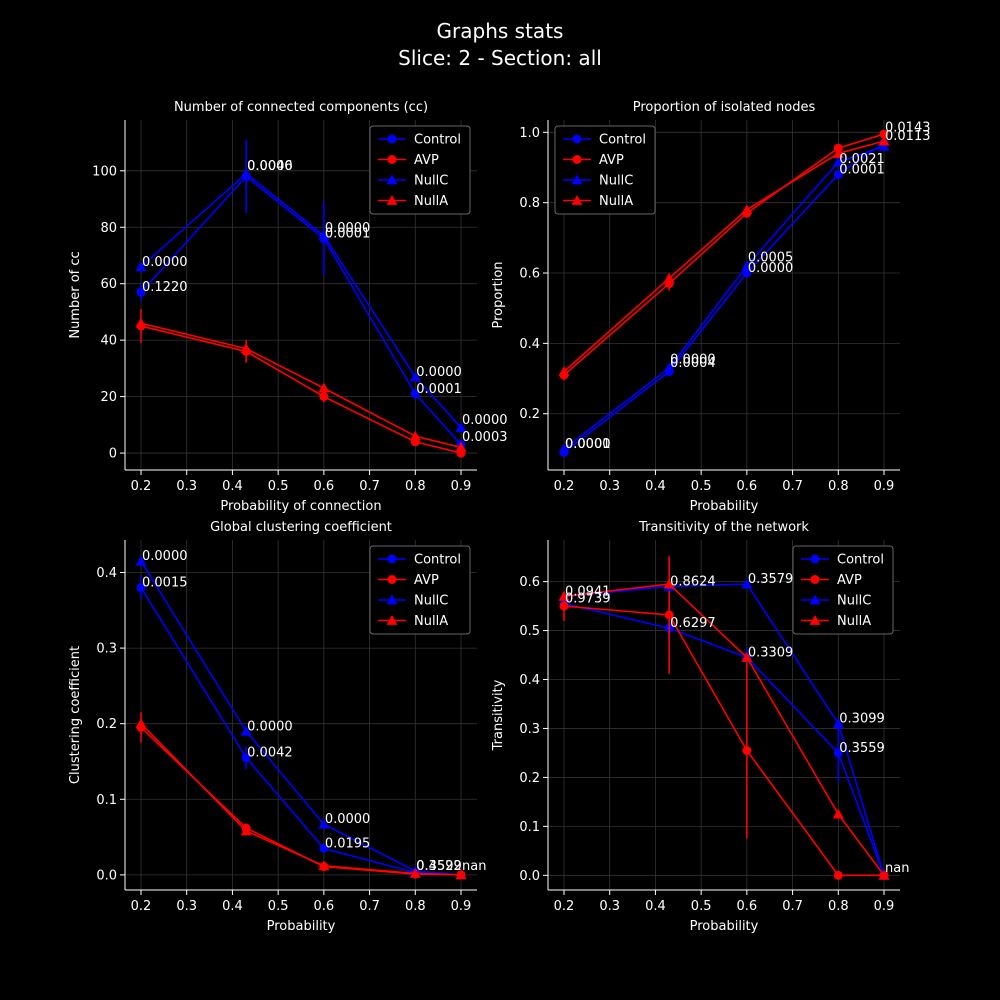 The image size is (1000, 1000). I want to click on x-axis-label: Probability of connection, so click(300, 506).